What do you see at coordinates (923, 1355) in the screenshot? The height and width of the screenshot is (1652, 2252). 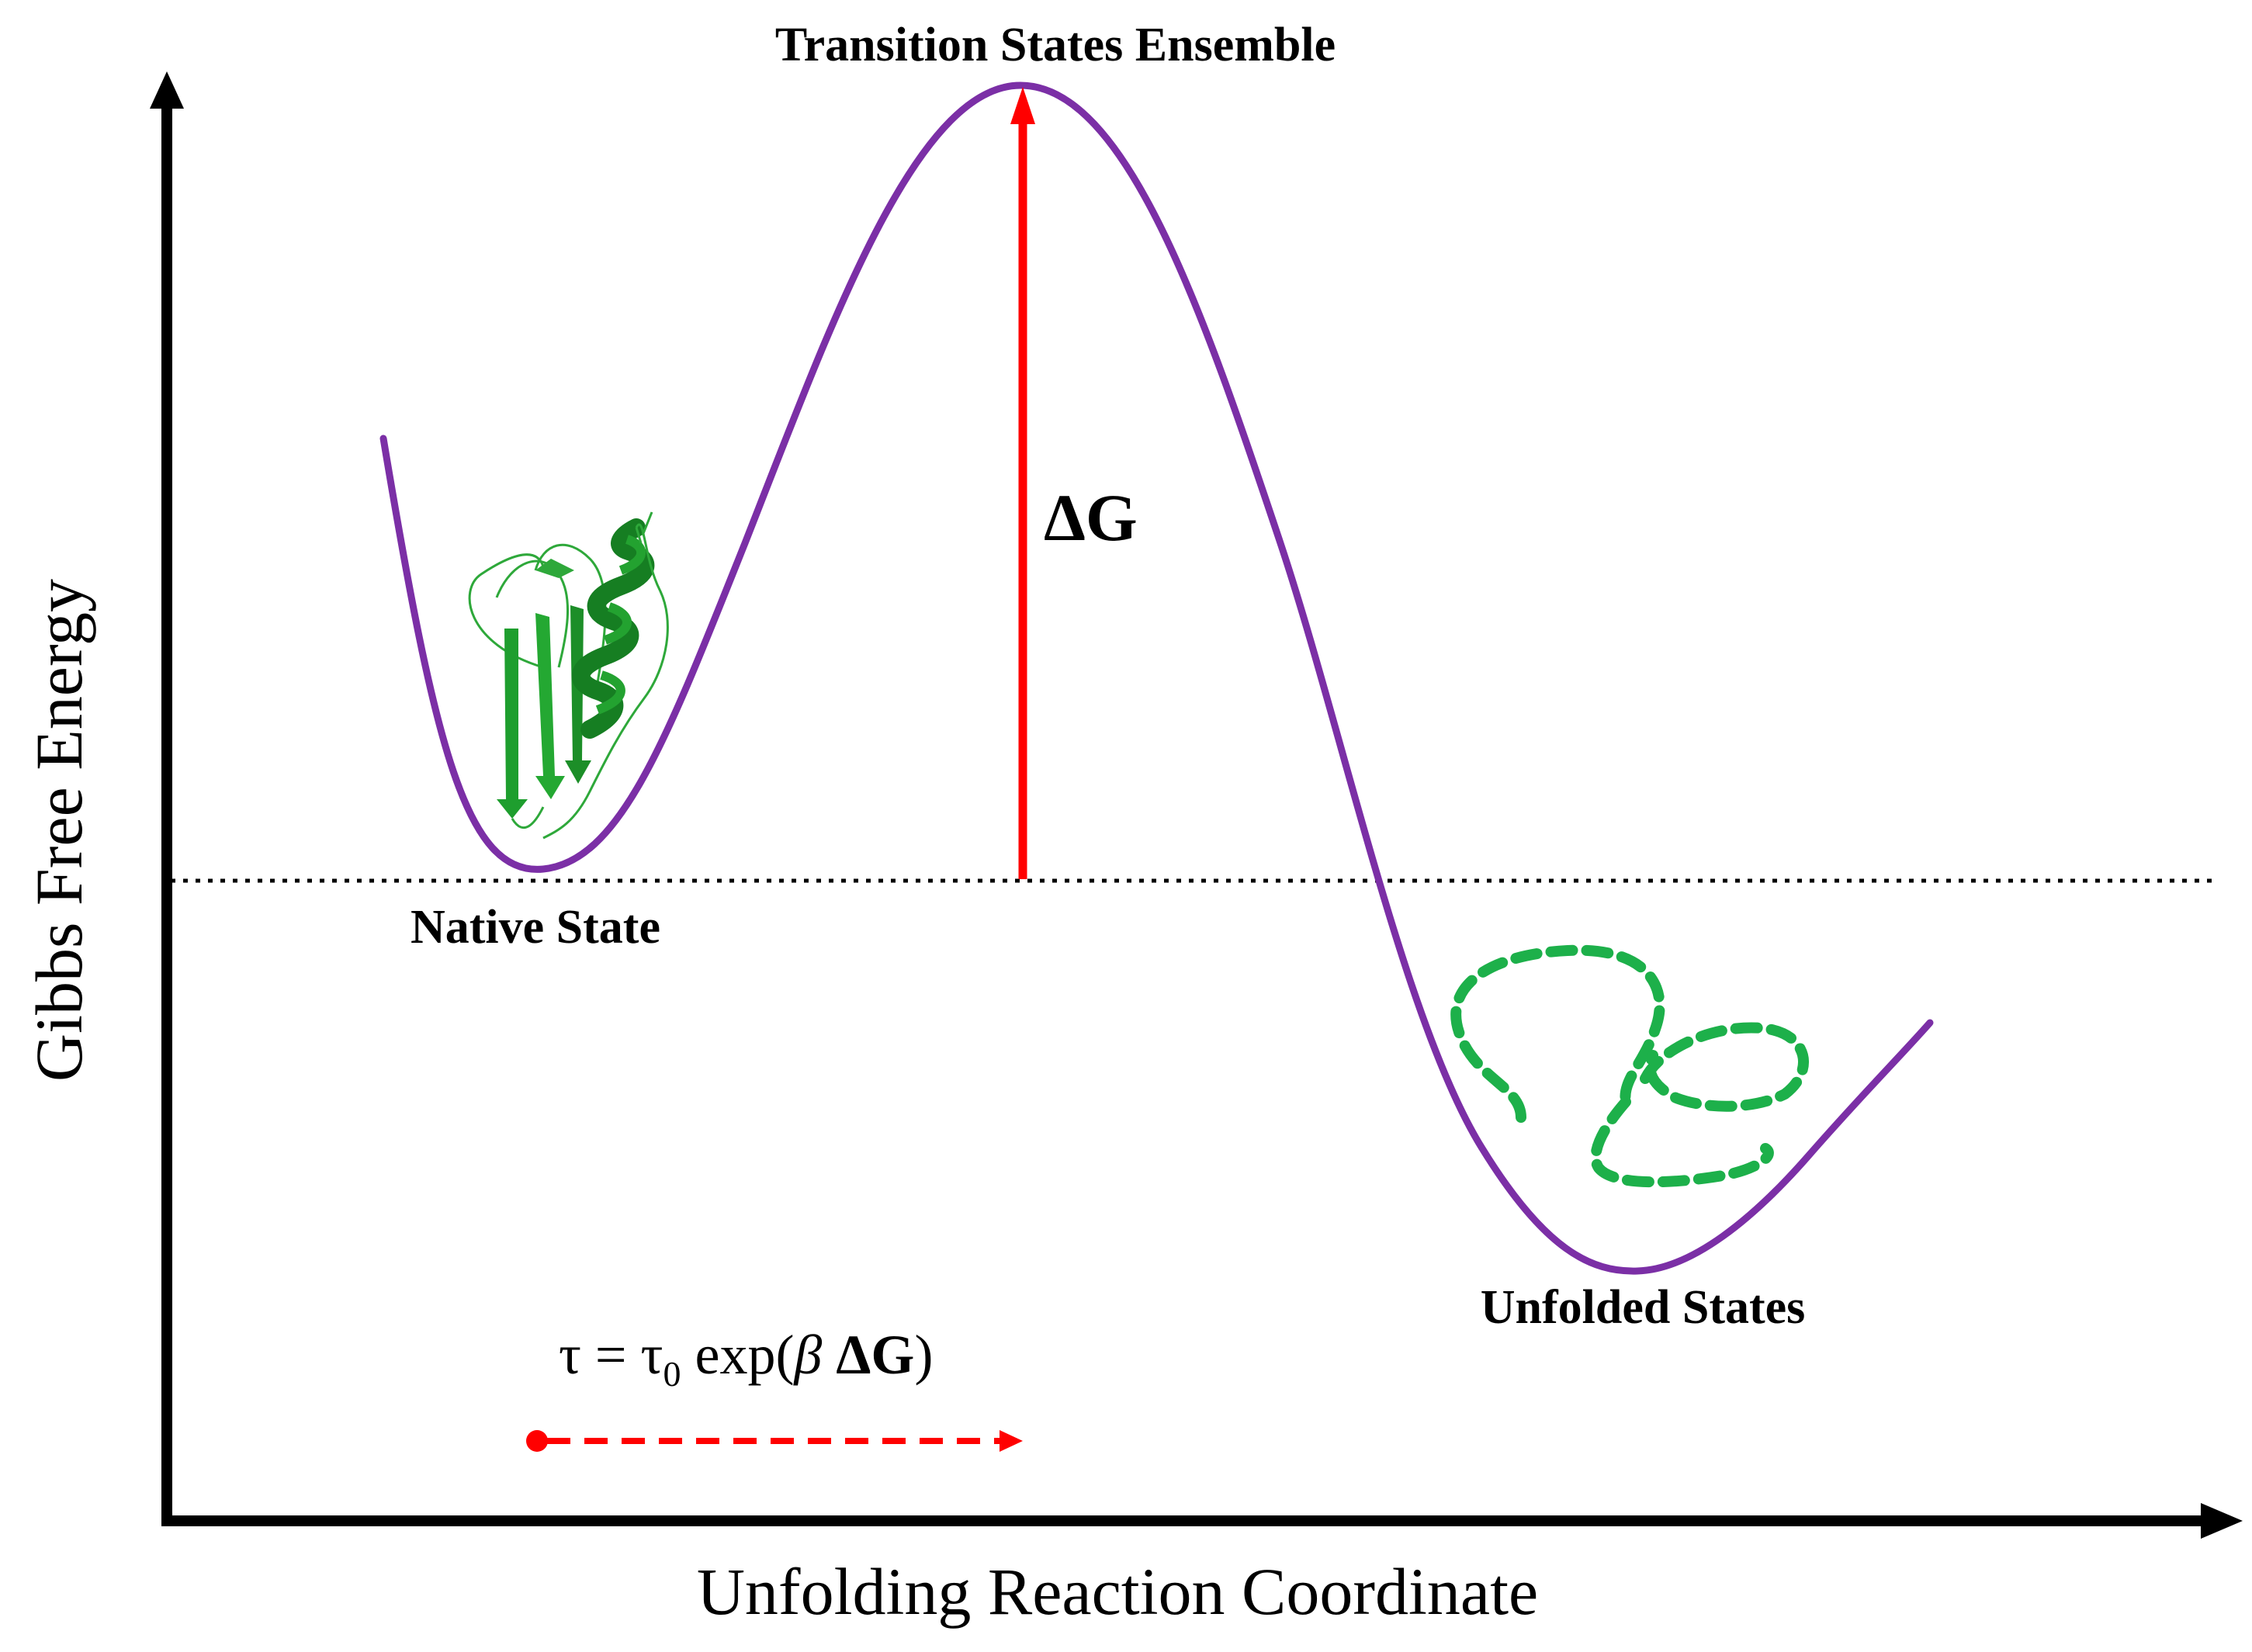 I see `equation-close: )` at bounding box center [923, 1355].